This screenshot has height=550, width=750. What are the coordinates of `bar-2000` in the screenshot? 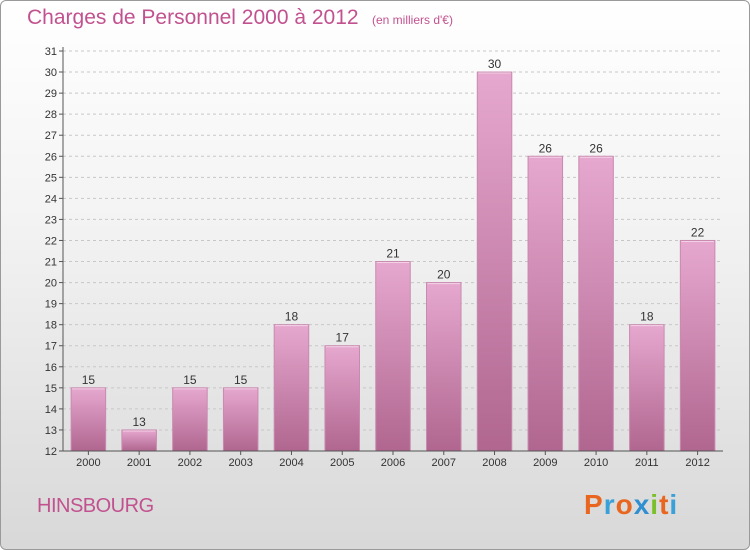 It's located at (88, 419).